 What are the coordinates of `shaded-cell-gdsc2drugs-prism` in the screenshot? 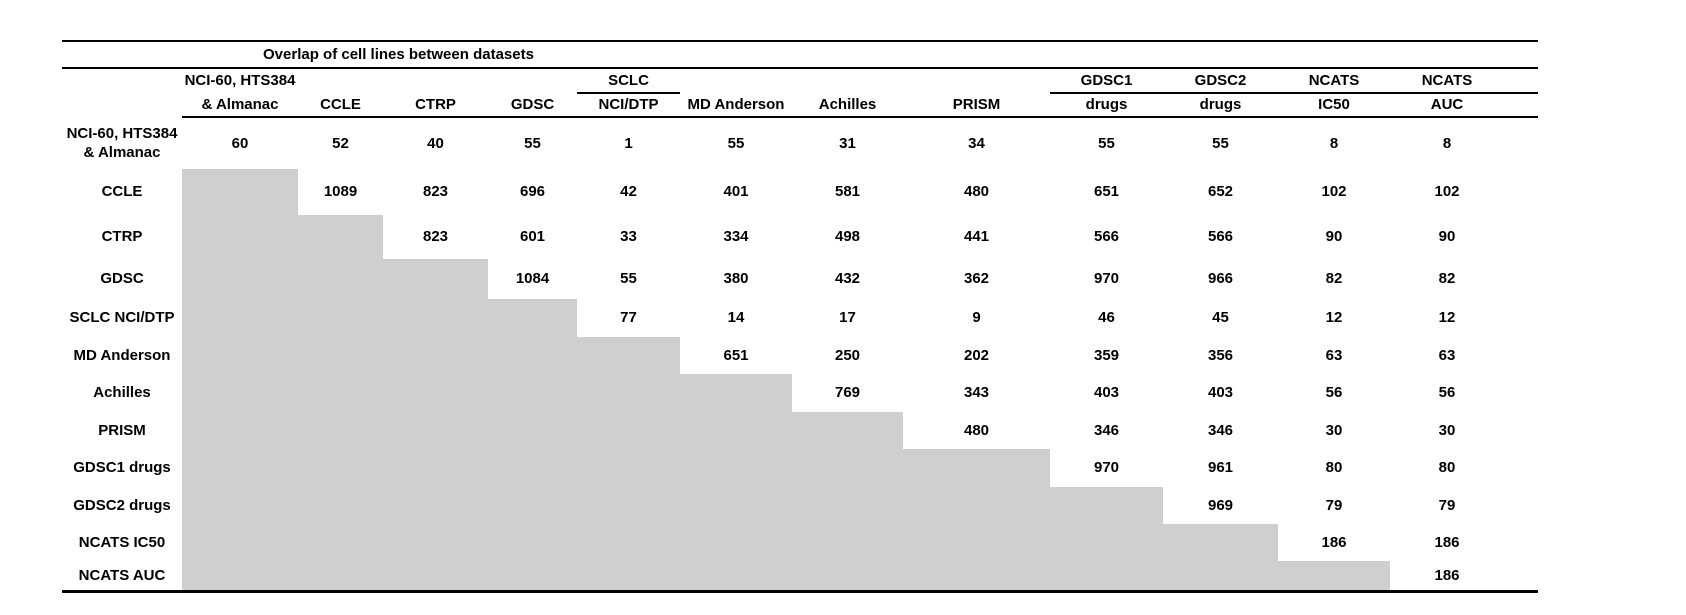 It's located at (976, 505).